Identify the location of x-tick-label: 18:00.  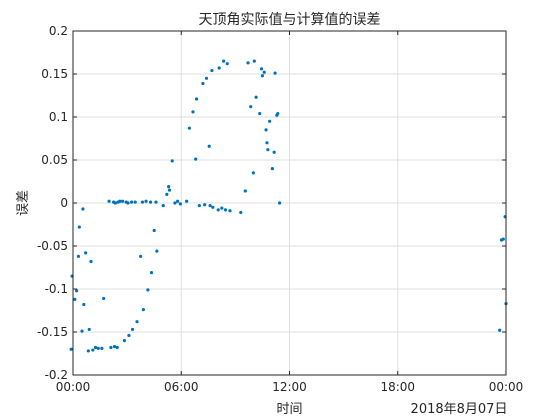
(397, 387).